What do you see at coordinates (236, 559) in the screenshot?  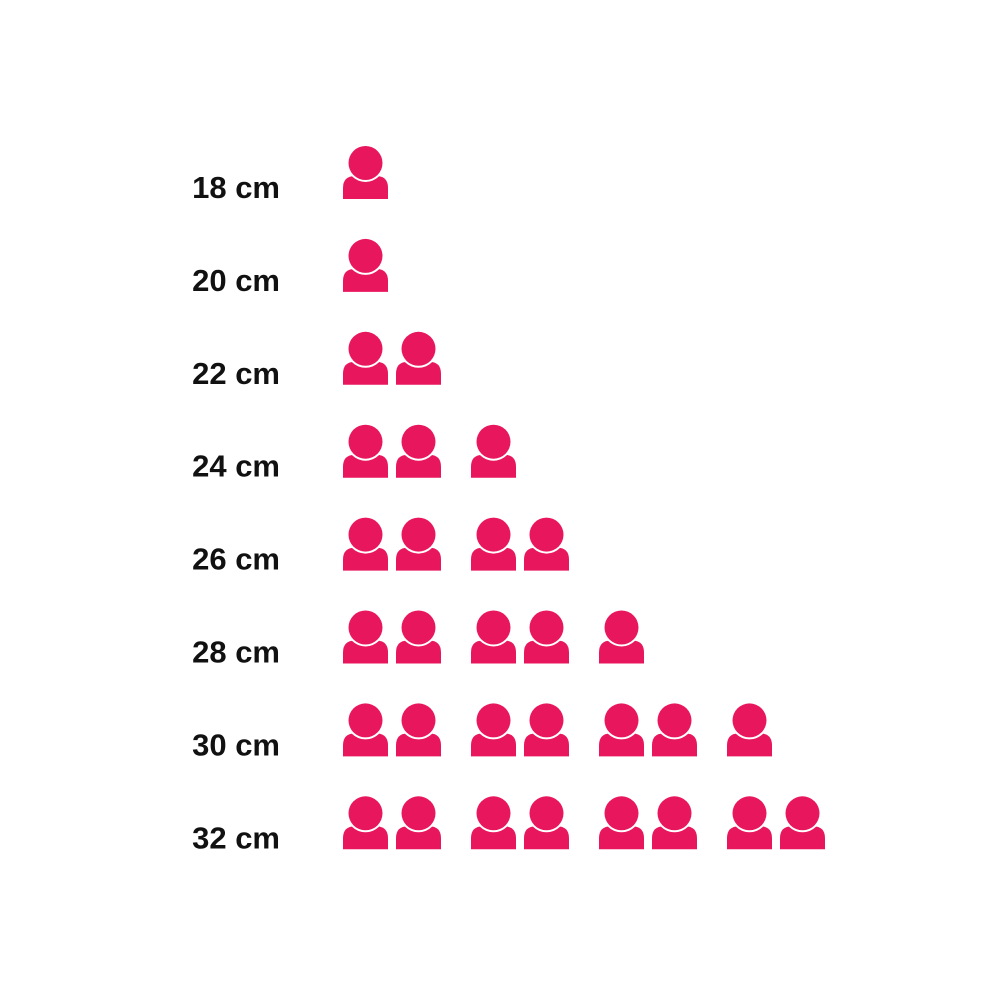 I see `row-label: 26 cm` at bounding box center [236, 559].